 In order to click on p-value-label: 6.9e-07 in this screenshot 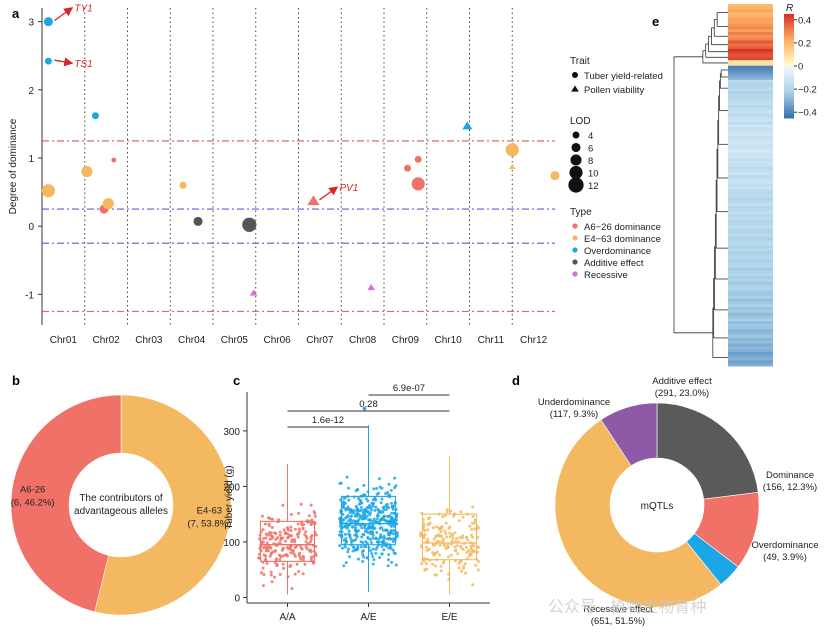, I will do `click(409, 388)`.